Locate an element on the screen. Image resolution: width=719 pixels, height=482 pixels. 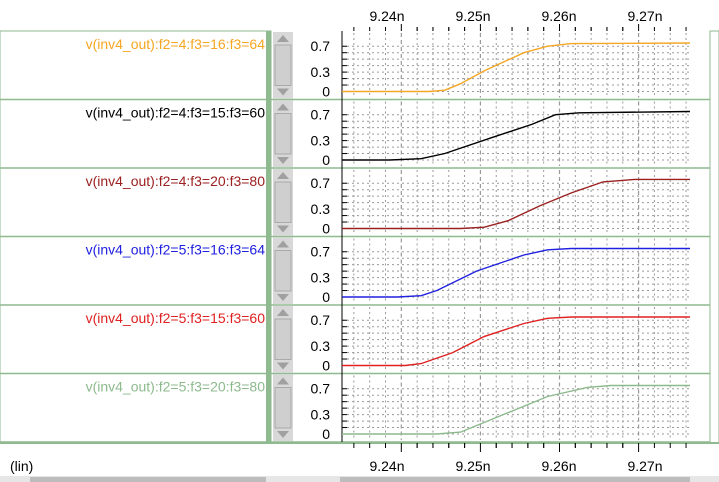
bottom-tick-label-3: 9.26n is located at coordinates (558, 466).